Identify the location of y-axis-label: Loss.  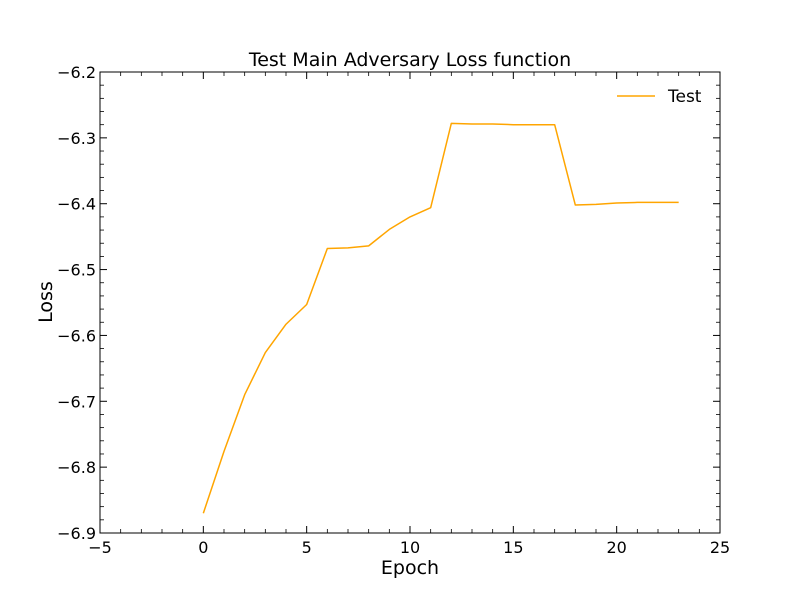
(46, 302).